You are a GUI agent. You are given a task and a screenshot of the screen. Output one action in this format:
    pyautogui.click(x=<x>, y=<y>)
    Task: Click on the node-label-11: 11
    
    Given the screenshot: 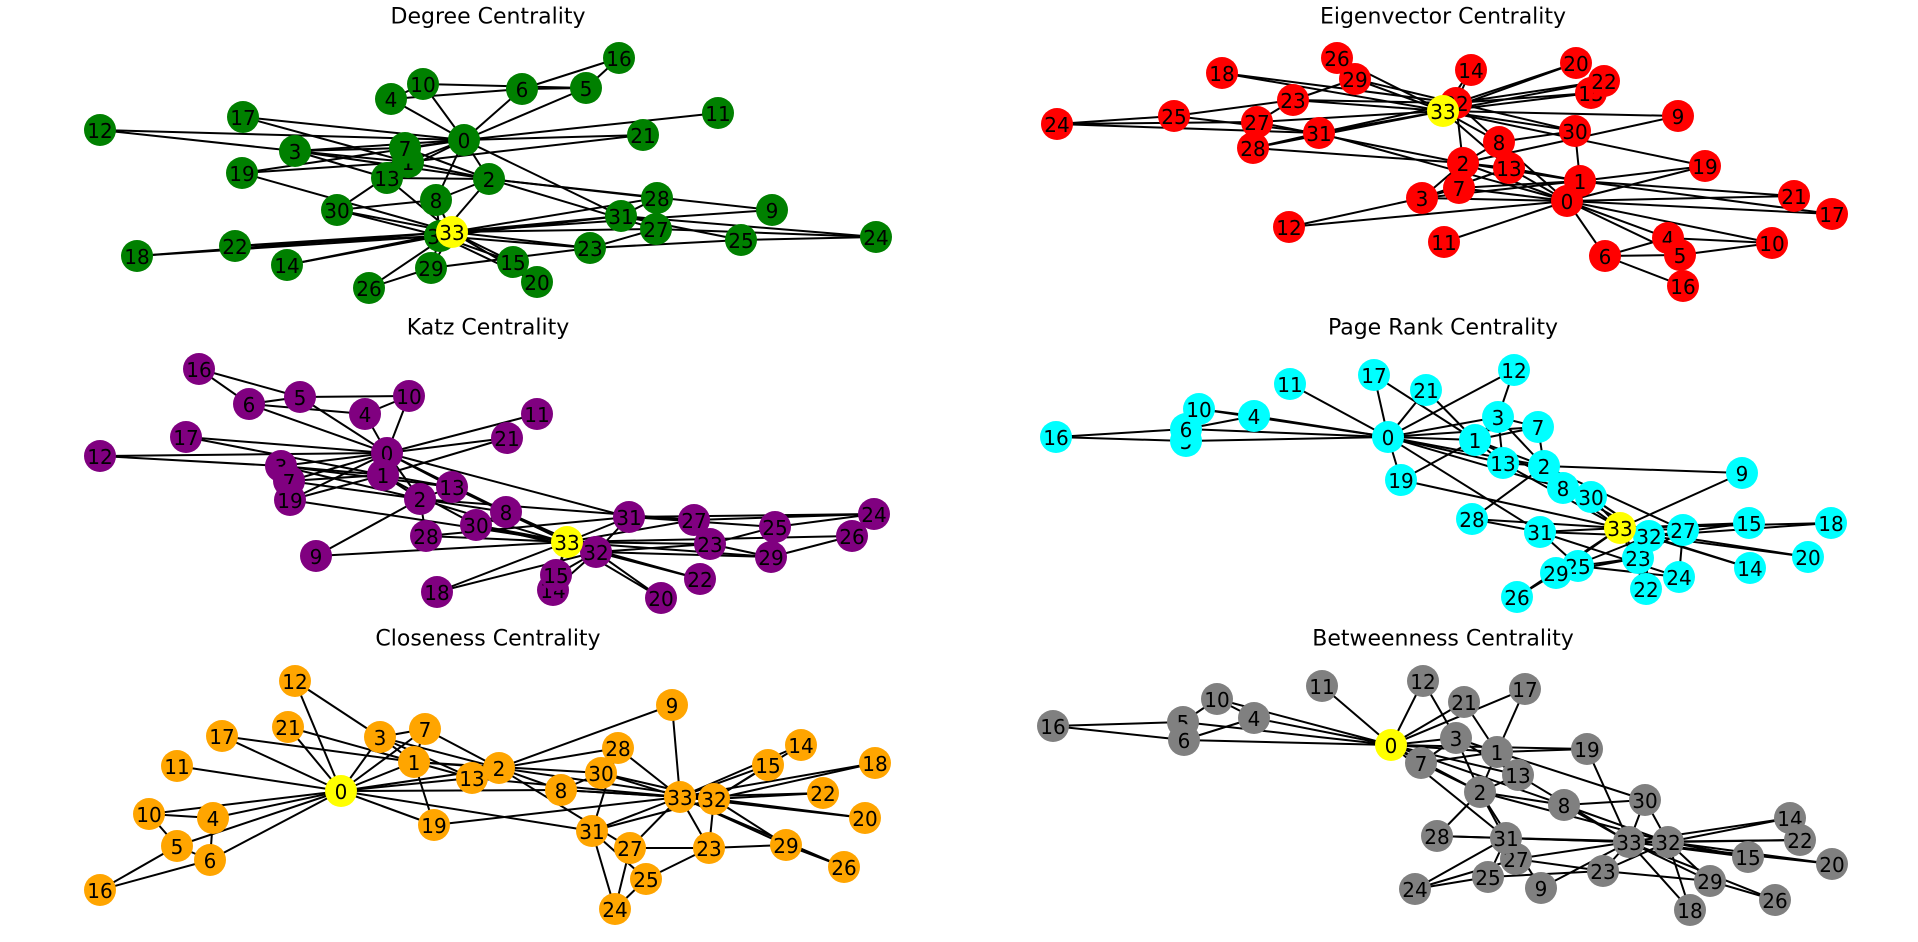 What is the action you would take?
    pyautogui.click(x=1289, y=385)
    